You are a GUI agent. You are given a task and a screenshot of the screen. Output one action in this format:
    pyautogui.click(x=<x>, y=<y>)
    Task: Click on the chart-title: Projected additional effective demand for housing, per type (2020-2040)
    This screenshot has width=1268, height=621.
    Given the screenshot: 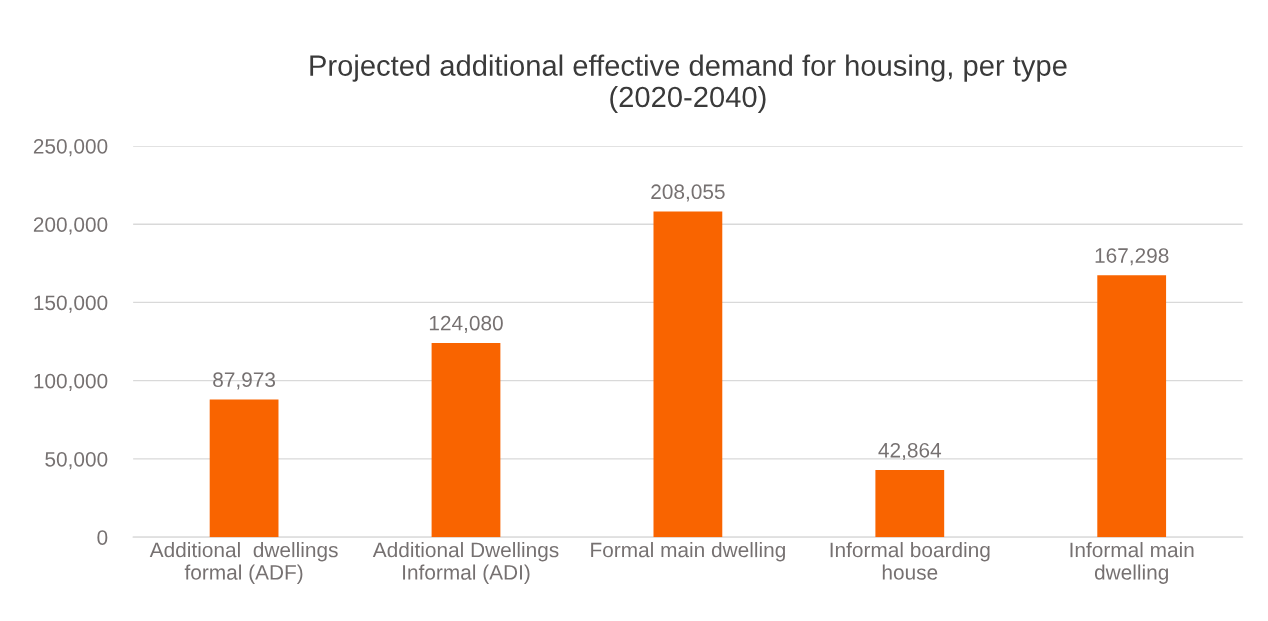 What is the action you would take?
    pyautogui.click(x=688, y=84)
    